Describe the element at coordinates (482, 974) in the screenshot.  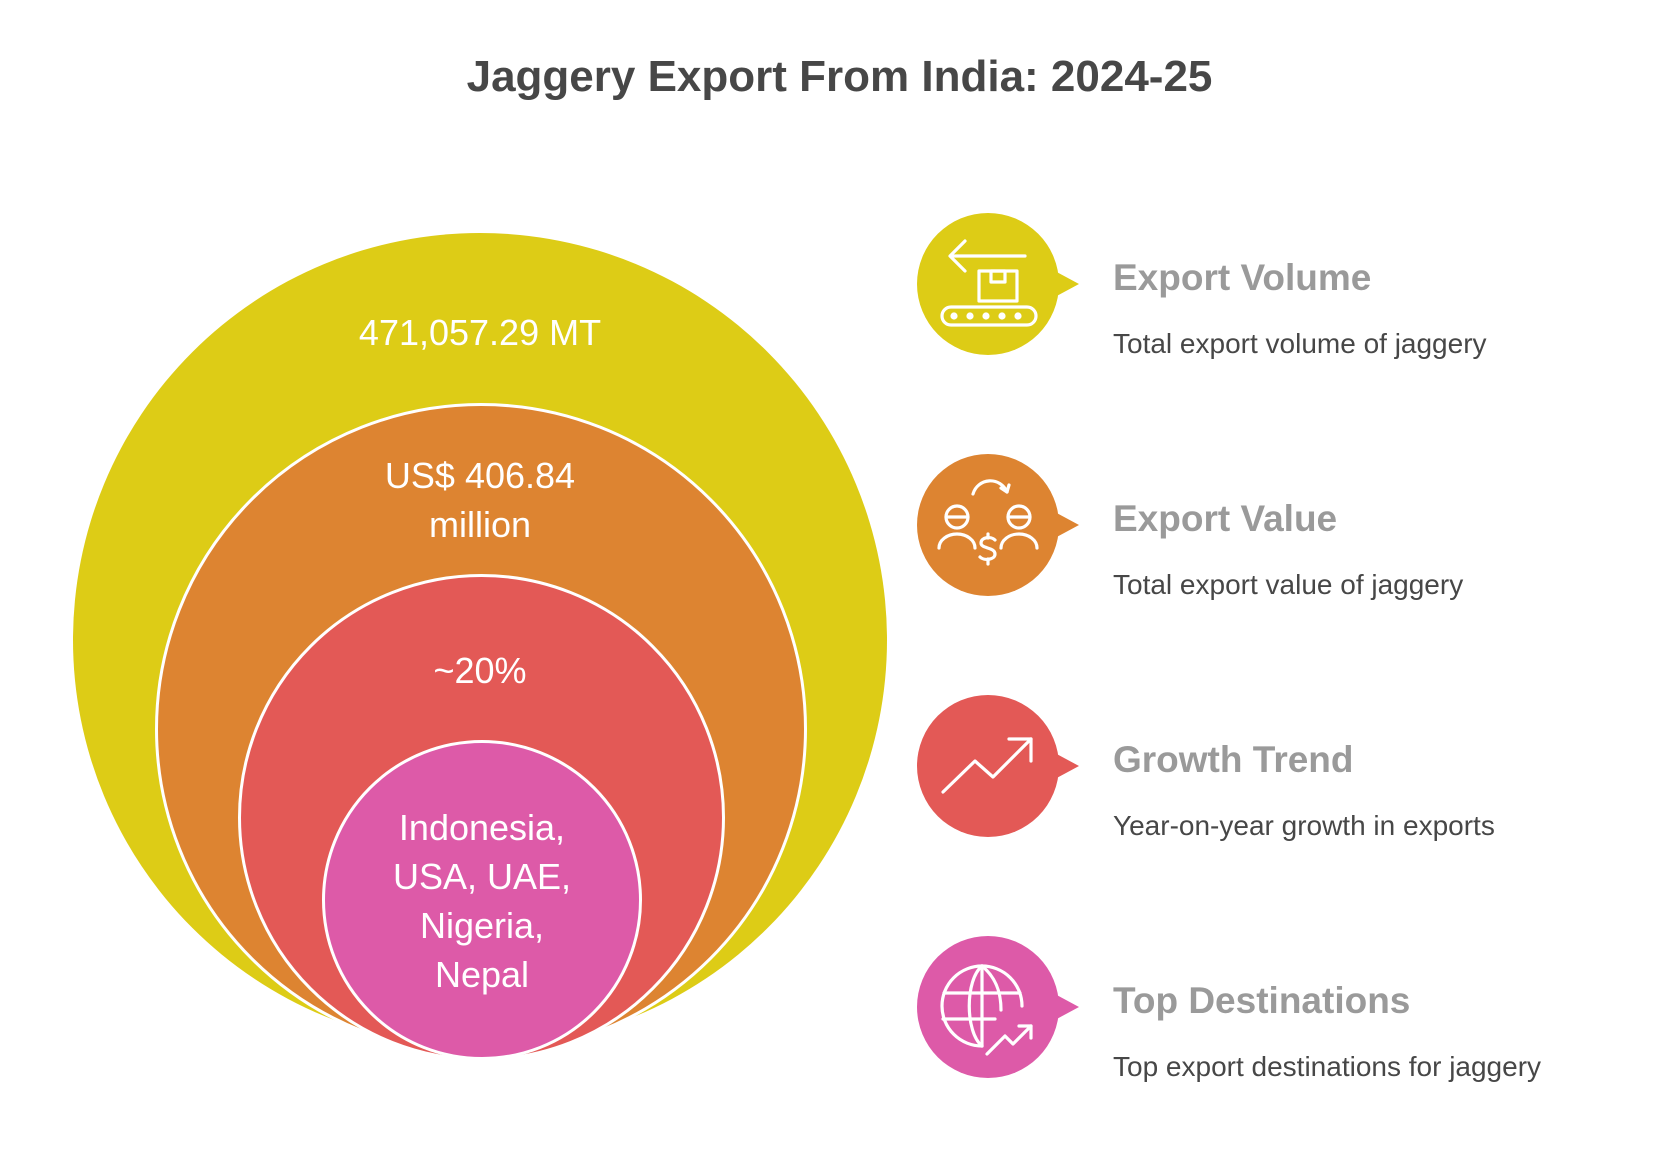
I see `destination-line-4: Nepal` at that location.